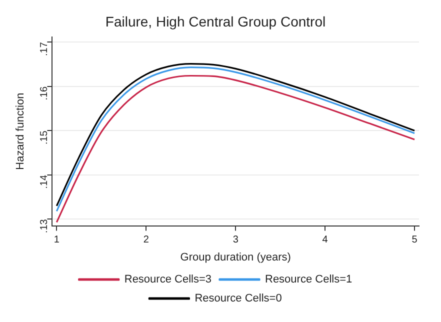 This screenshot has height=322, width=441. I want to click on y-tick-label: .16, so click(44, 93).